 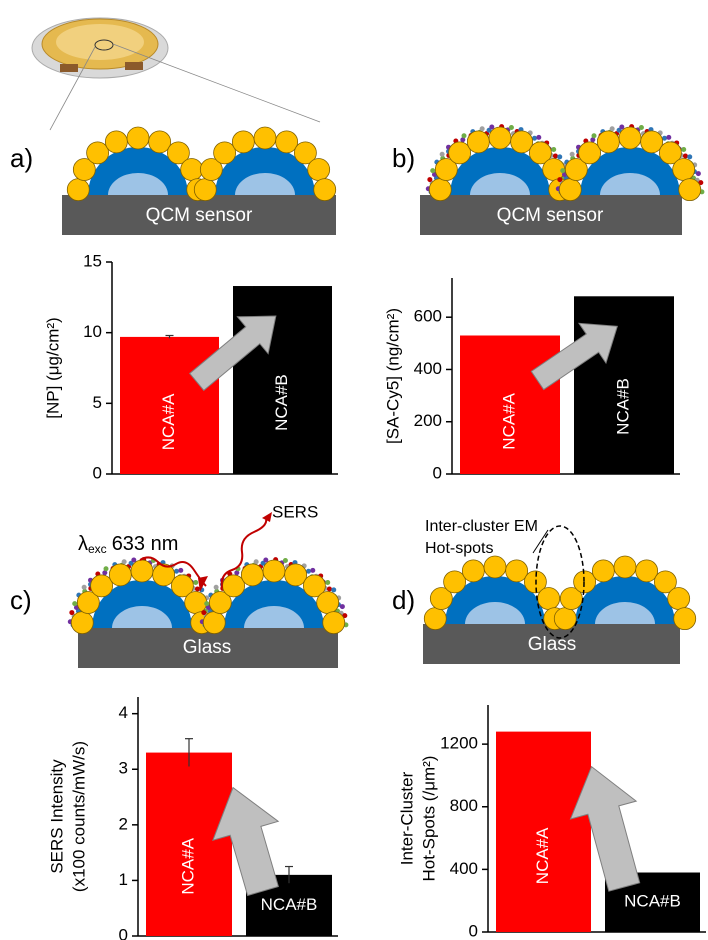 What do you see at coordinates (464, 868) in the screenshot?
I see `y-tick-label: 400` at bounding box center [464, 868].